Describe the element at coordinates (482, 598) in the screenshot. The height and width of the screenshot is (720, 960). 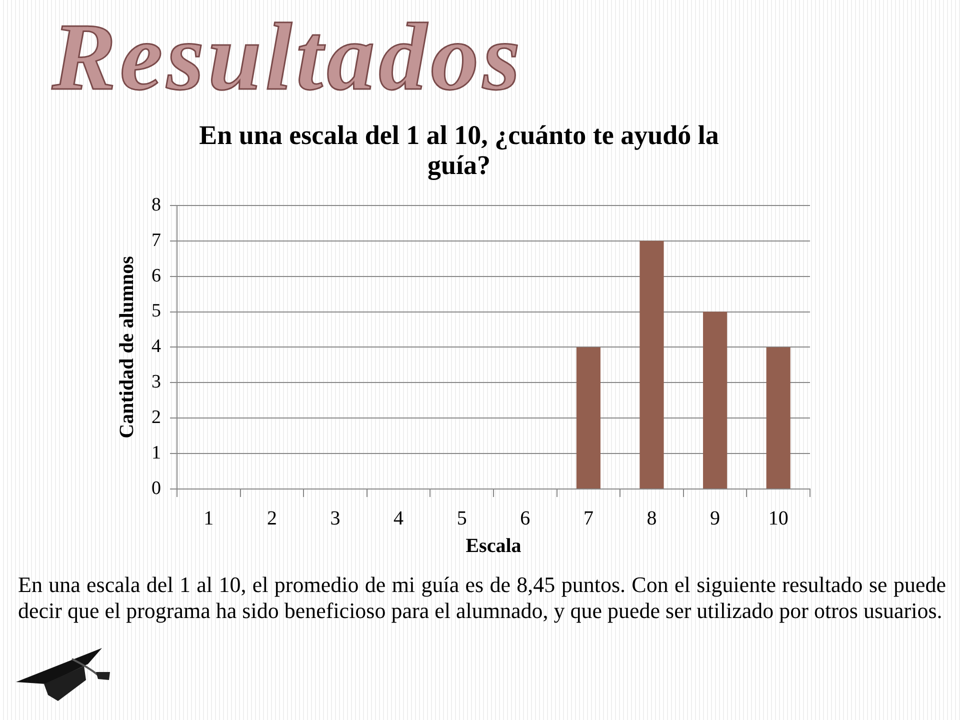
I see `text: En una escala del 1 al 10, el promedio de mi guía es de 8,45 puntos. Con el siguiente resultado se puede decir que el programa ha sido beneficioso para el alumnado, y que puede ser utilizado por otros usuarios.` at that location.